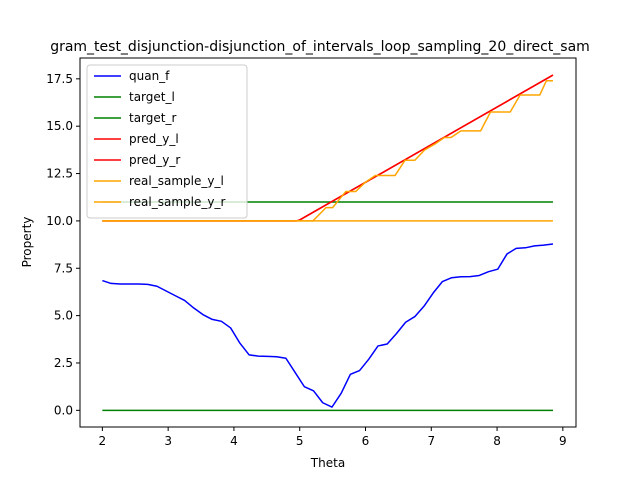 Image resolution: width=640 pixels, height=480 pixels. I want to click on x-tick-label: 5, so click(300, 441).